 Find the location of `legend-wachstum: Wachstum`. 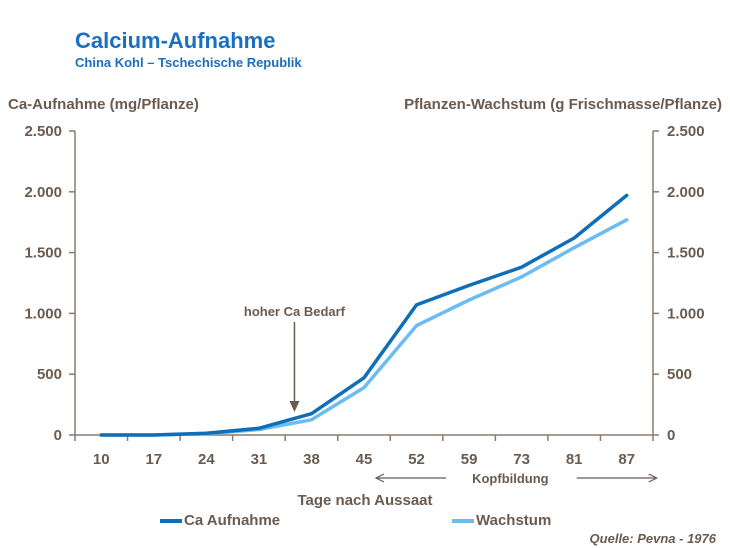

legend-wachstum: Wachstum is located at coordinates (501, 520).